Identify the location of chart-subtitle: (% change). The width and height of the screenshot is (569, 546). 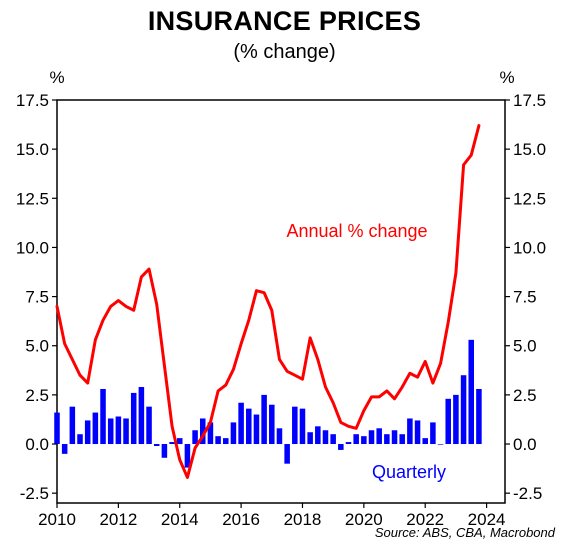
(284, 52).